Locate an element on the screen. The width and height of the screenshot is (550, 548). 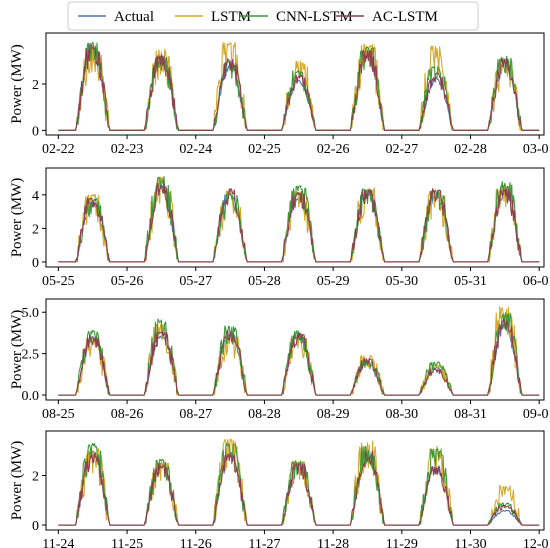
x-tick-label: 11-29 is located at coordinates (402, 542).